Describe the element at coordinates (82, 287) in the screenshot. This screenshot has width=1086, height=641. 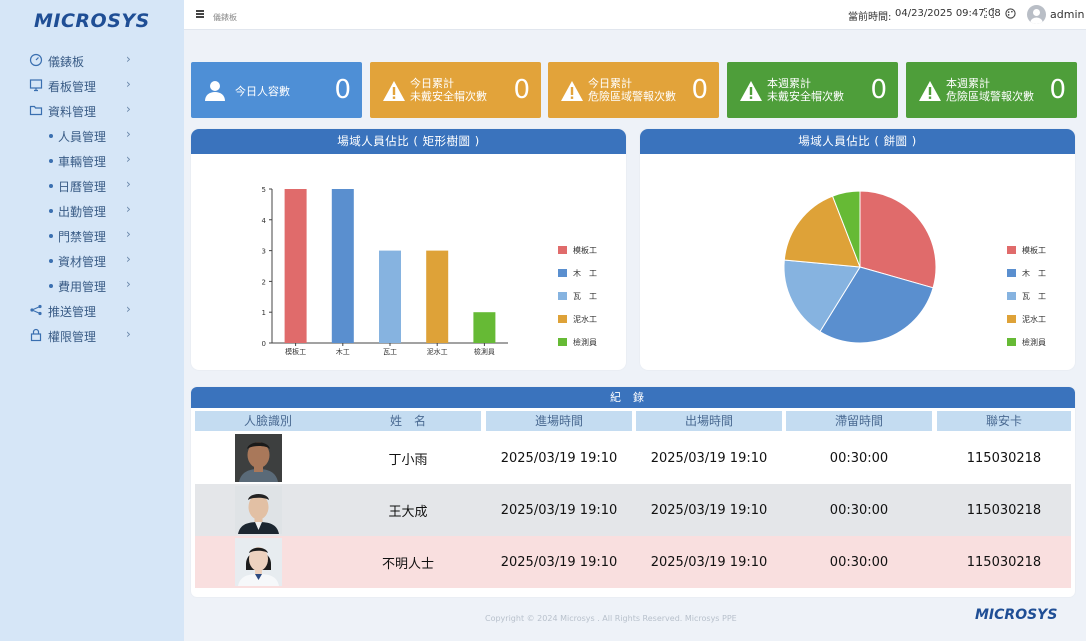
I see `sidebar-item-label: 費用管理` at that location.